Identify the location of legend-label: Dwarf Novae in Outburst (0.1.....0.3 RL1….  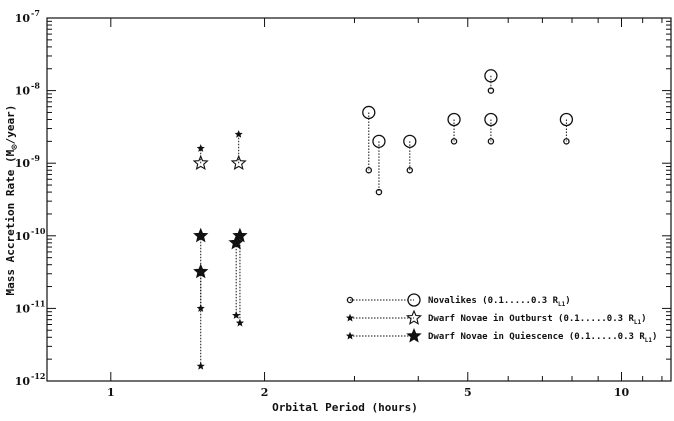
(537, 319).